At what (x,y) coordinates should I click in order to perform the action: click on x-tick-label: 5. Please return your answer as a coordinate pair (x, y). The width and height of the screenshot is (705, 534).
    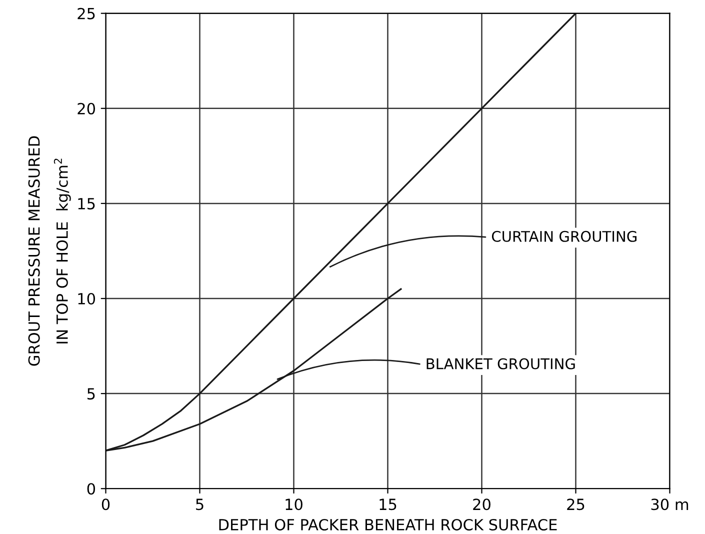
    Looking at the image, I should click on (200, 504).